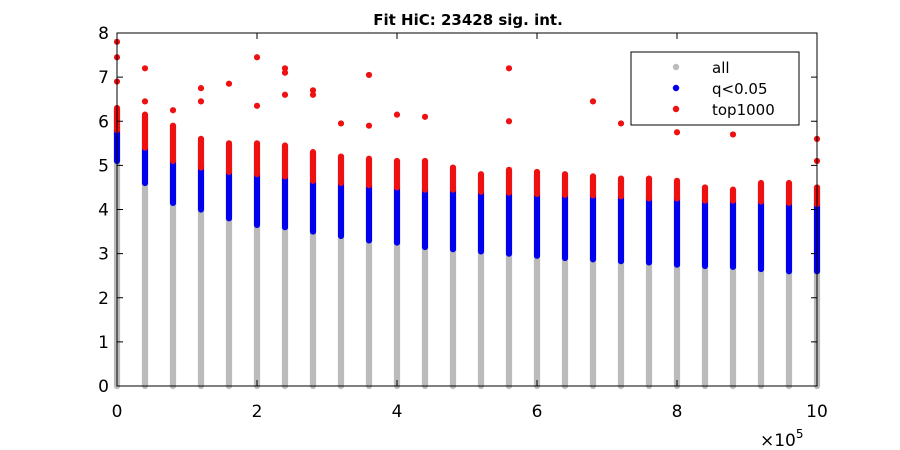 This screenshot has height=450, width=900. Describe the element at coordinates (676, 109) in the screenshot. I see `legend-marker-top1000` at that location.